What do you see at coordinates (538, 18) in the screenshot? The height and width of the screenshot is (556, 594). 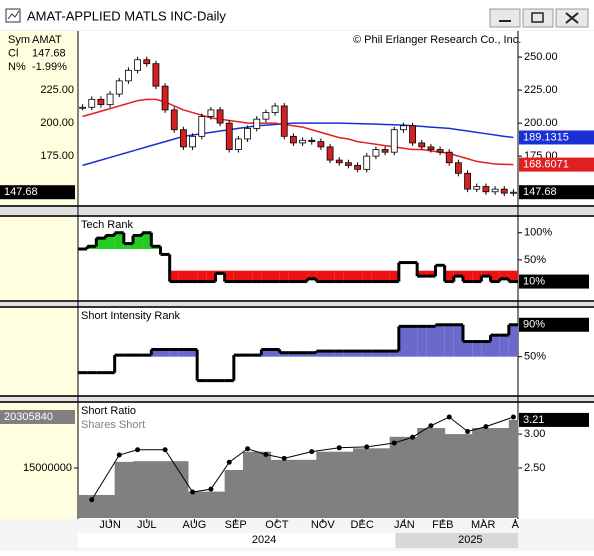 I see `maximize-button` at bounding box center [538, 18].